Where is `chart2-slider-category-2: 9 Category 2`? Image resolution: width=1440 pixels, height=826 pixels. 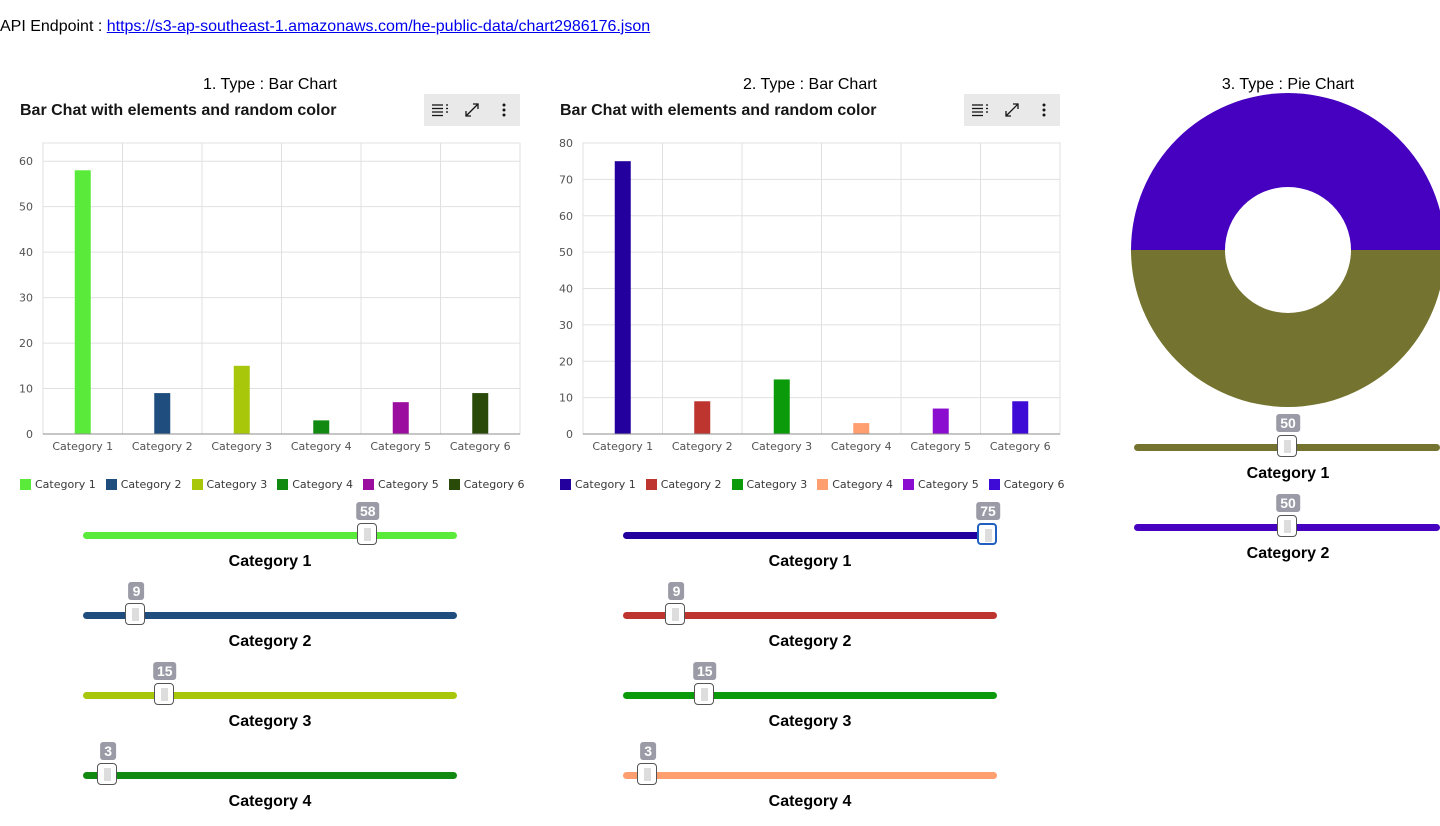 chart2-slider-category-2: 9 Category 2 is located at coordinates (810, 624).